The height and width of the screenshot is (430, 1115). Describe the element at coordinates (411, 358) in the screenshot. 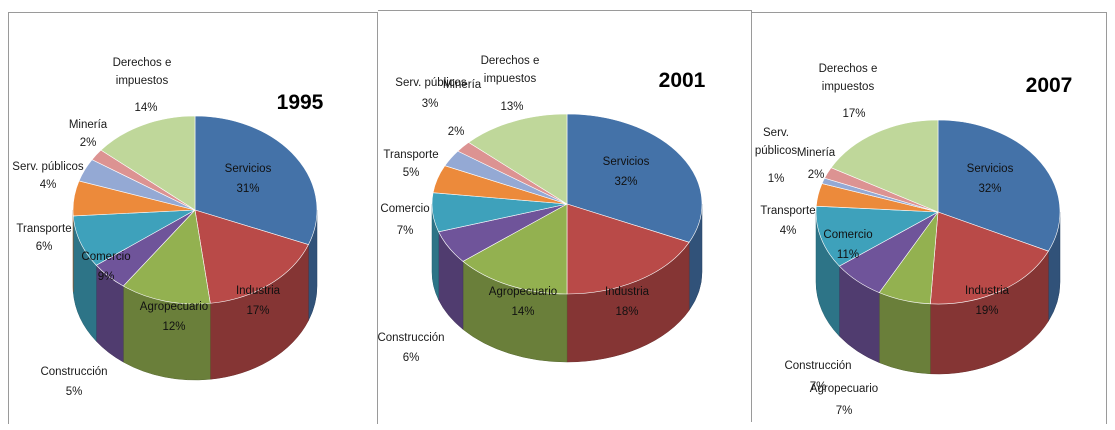

I see `slice-value-construccion: 6%` at that location.